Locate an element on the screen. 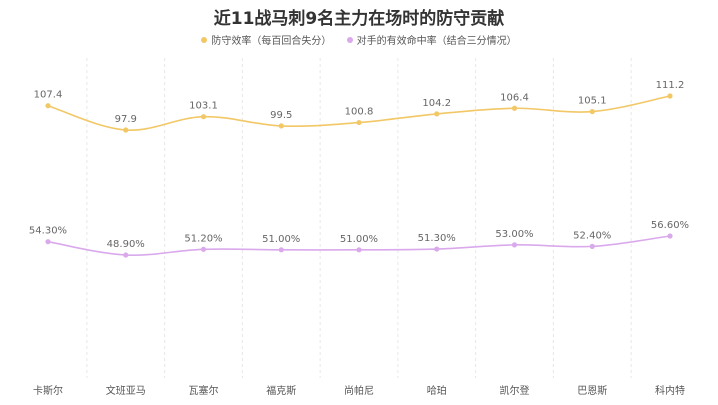  legend-item-defense-rating: 防守效率（每百回合失分） is located at coordinates (266, 39).